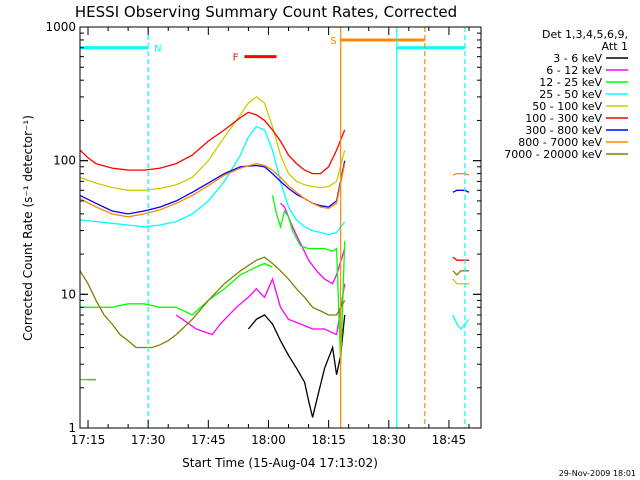 The width and height of the screenshot is (640, 480). Describe the element at coordinates (208, 440) in the screenshot. I see `x-tick-label: 17:45` at that location.